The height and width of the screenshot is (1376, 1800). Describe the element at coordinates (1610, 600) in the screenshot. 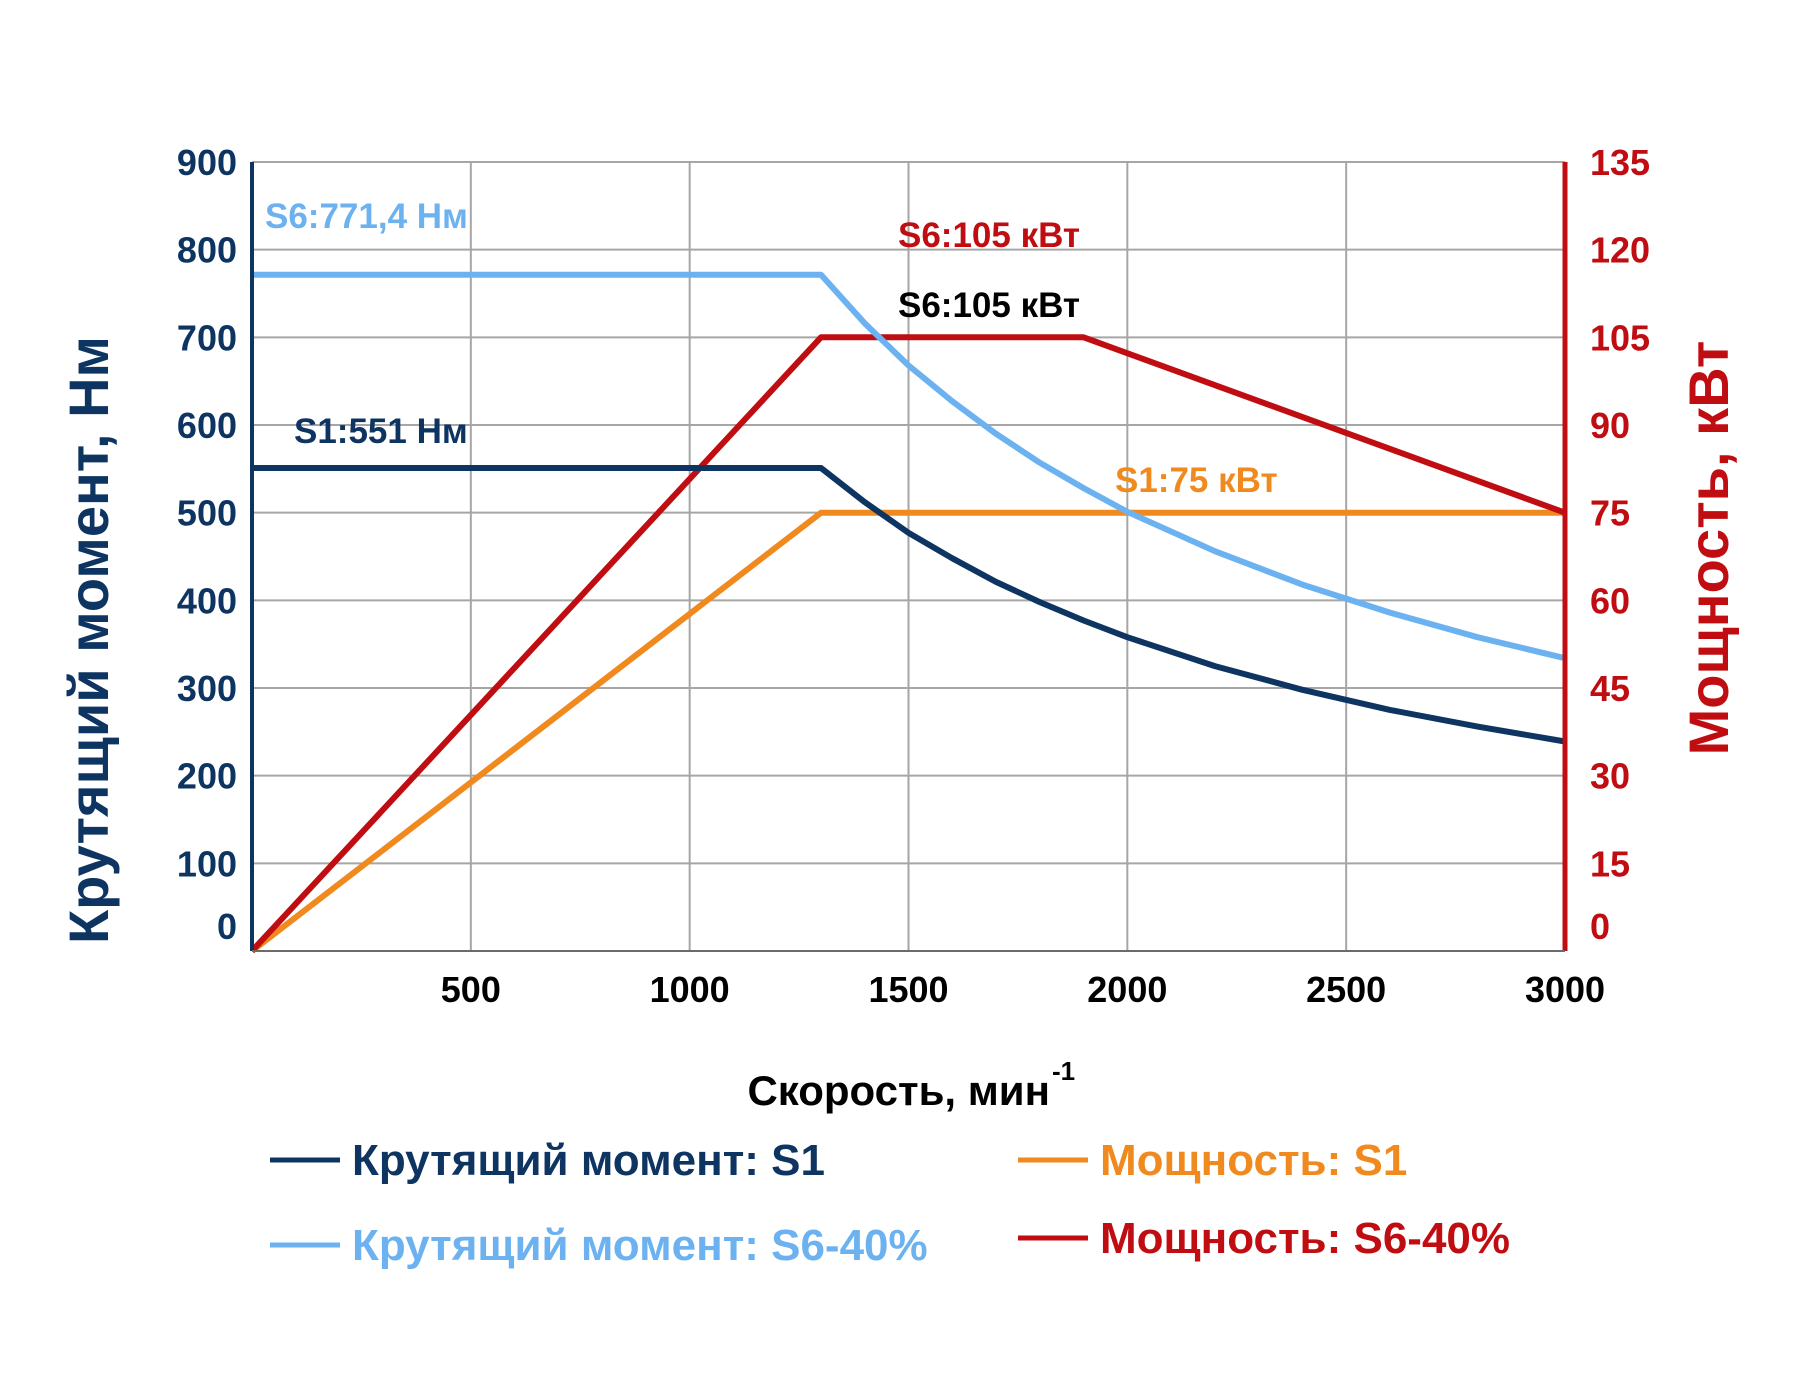

I see `y-right-tick-label: 60` at that location.